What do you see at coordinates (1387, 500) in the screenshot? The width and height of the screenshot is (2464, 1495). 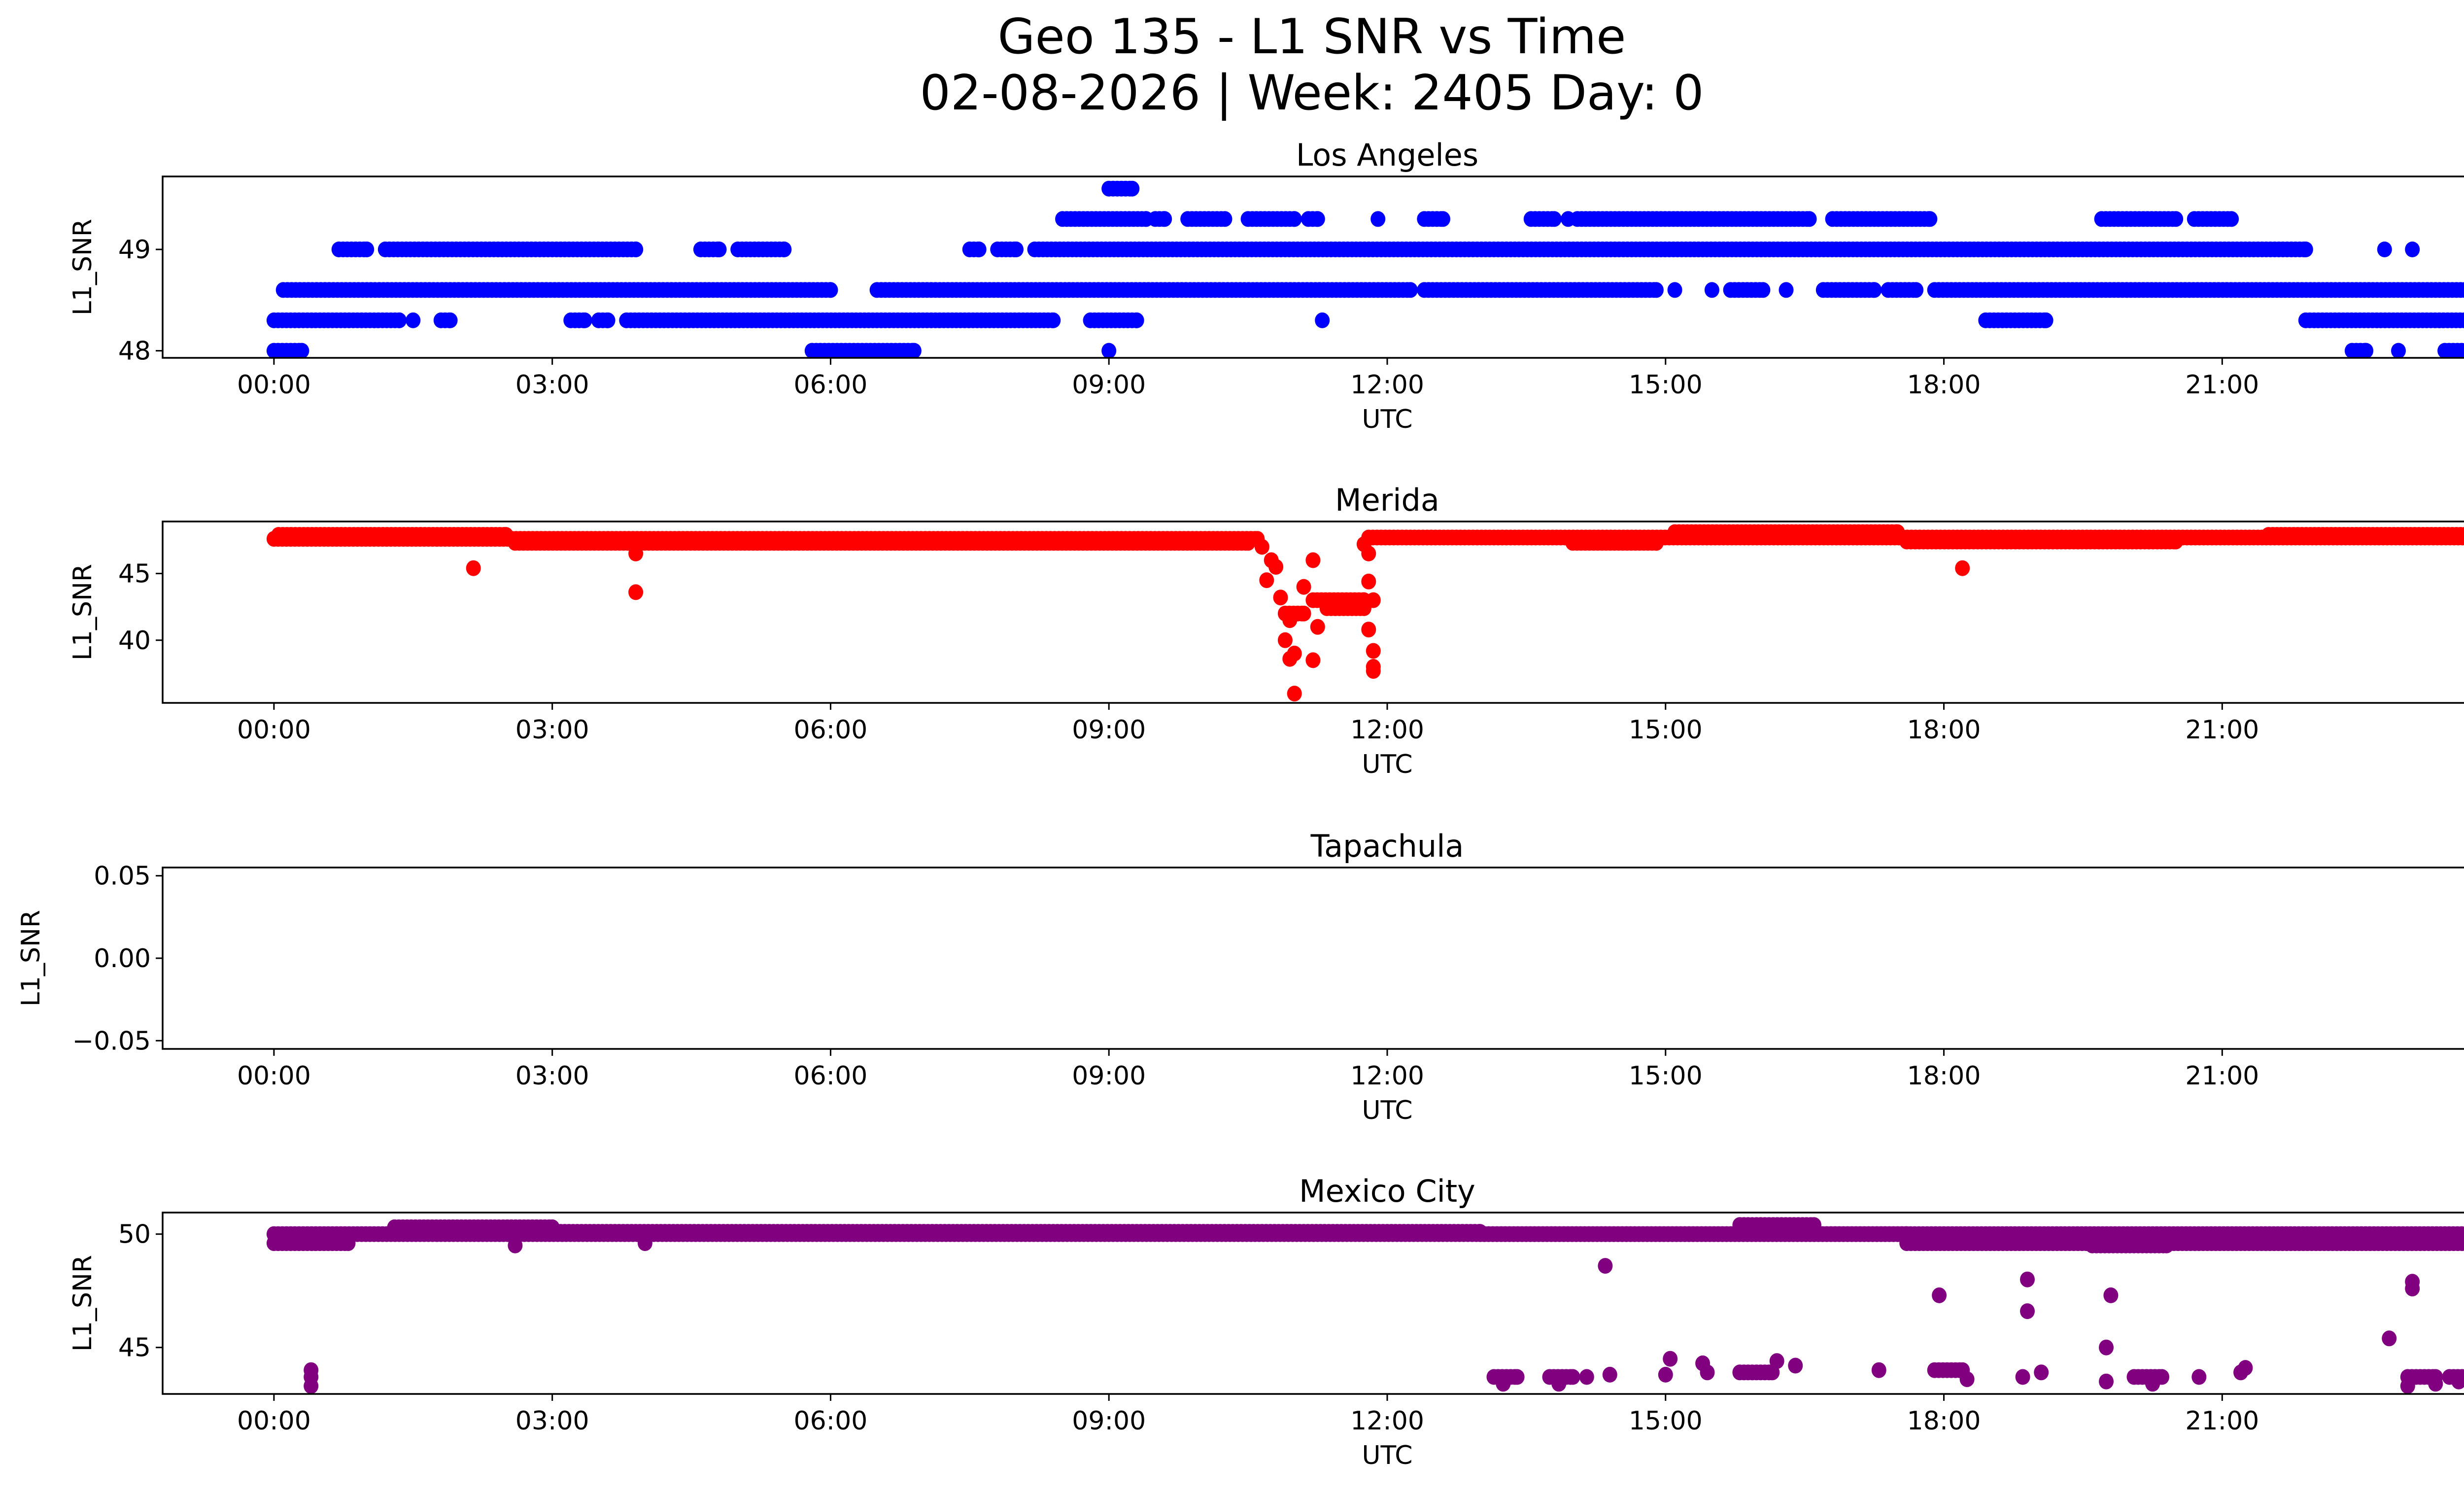 I see `subplot-title: Merida` at bounding box center [1387, 500].